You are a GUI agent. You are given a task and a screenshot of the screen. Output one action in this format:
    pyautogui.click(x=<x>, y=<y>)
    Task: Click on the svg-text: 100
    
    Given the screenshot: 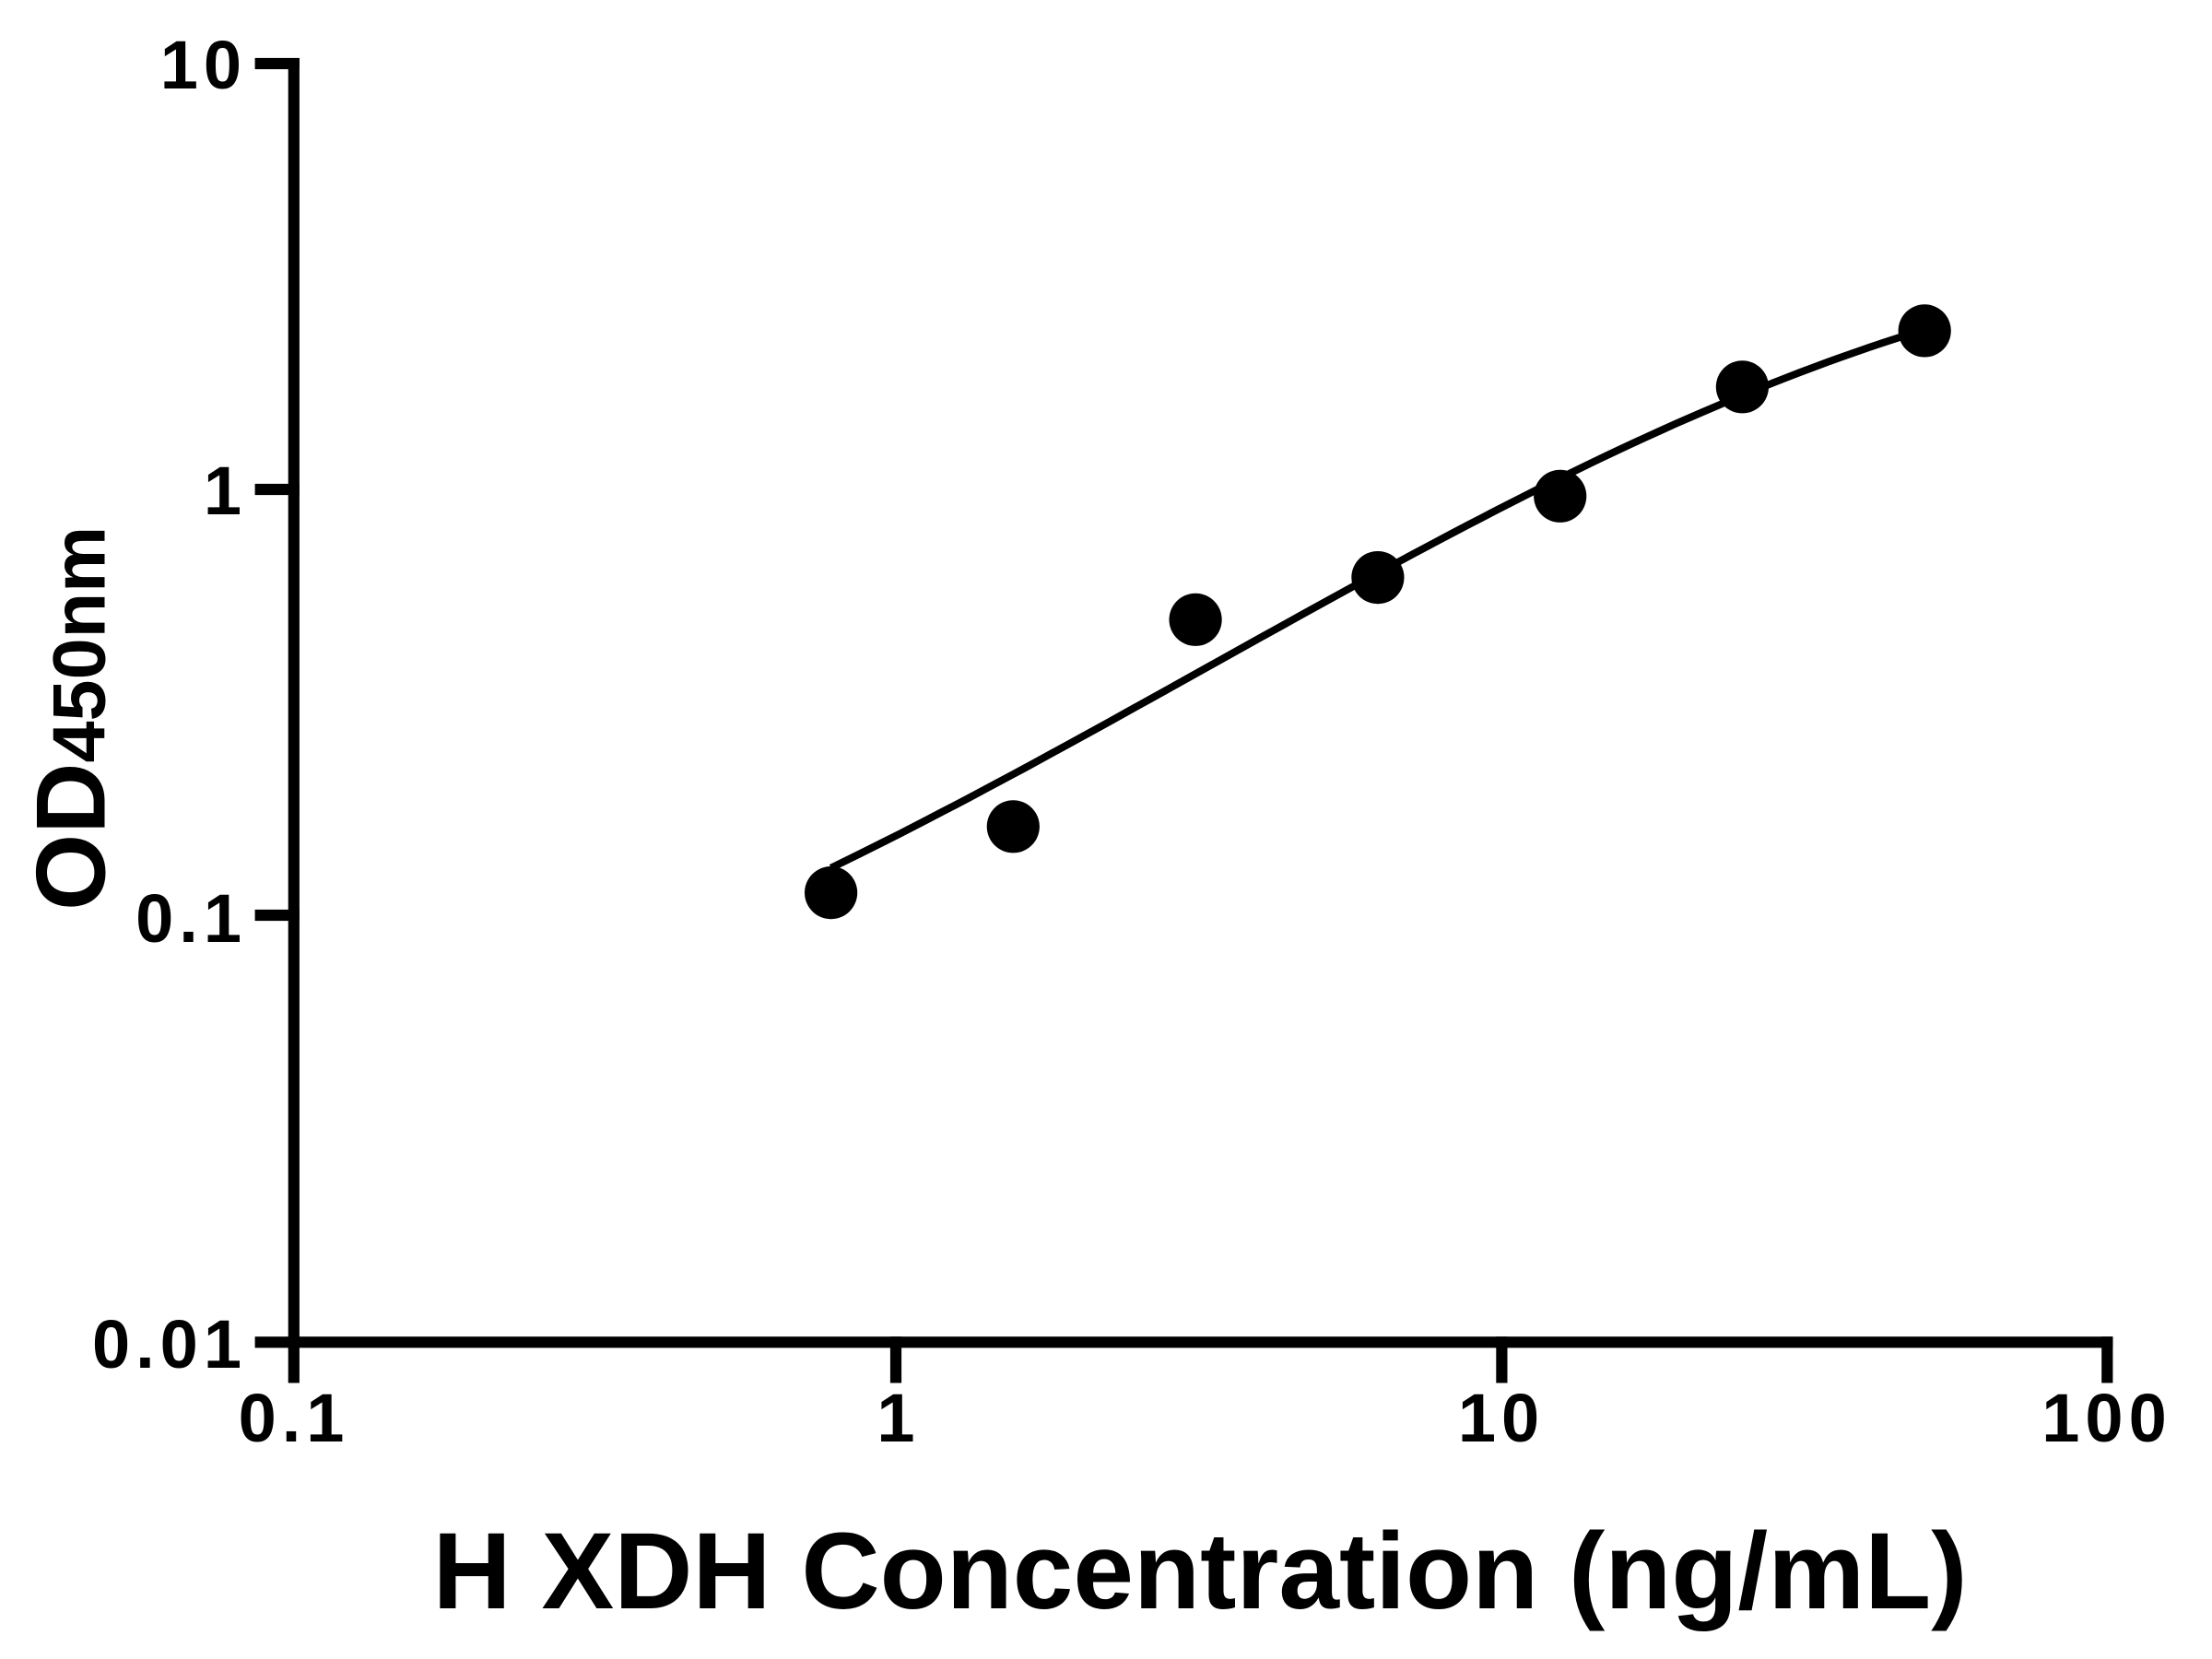 What is the action you would take?
    pyautogui.click(x=2106, y=1418)
    